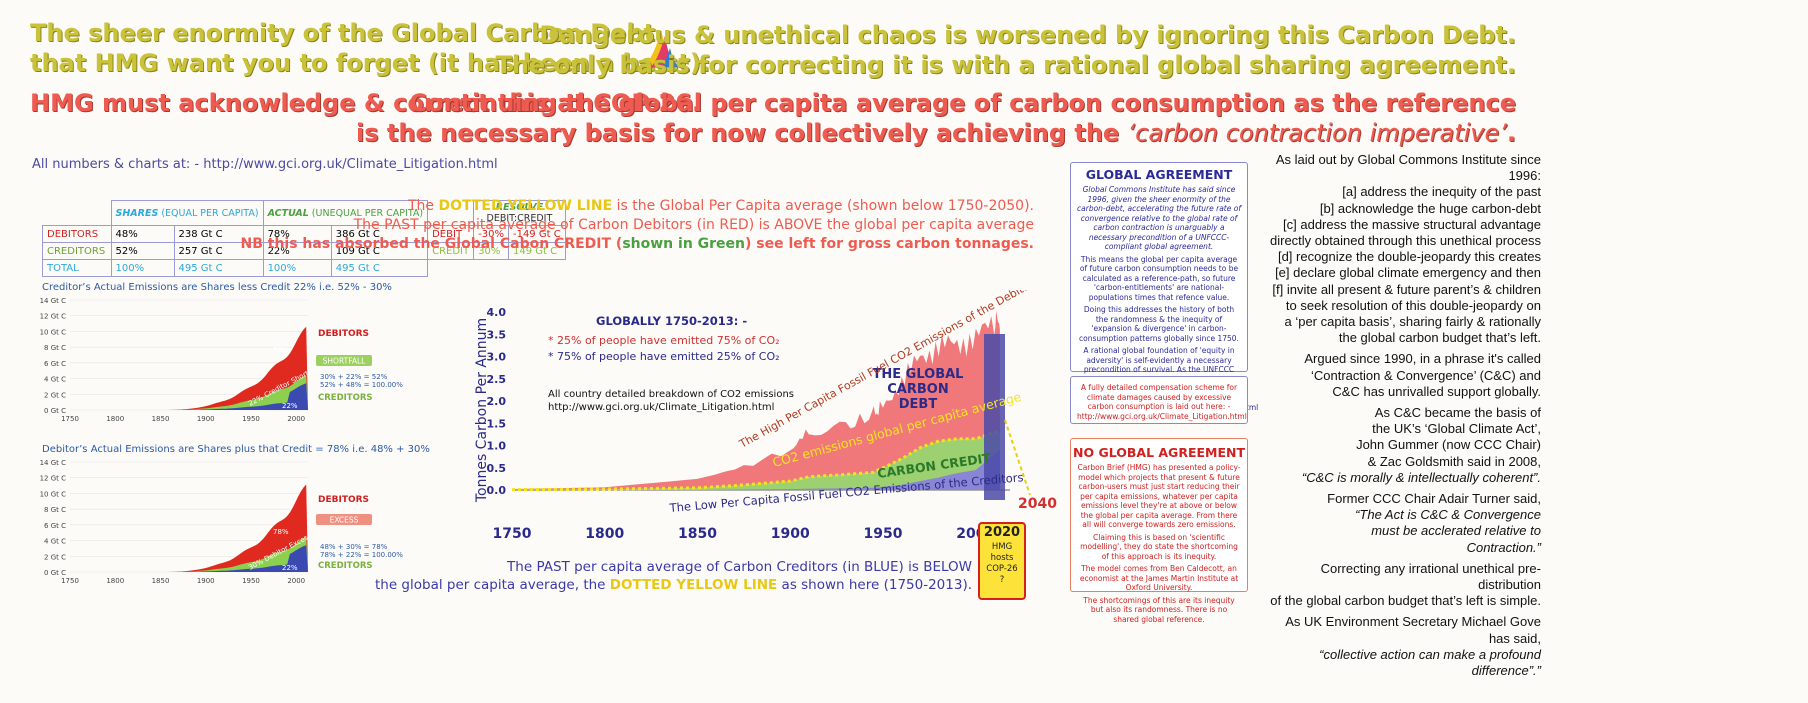 The height and width of the screenshot is (703, 1808). What do you see at coordinates (361, 555) in the screenshot?
I see `mini2-eq2: 78% + 22% = 100.00%` at bounding box center [361, 555].